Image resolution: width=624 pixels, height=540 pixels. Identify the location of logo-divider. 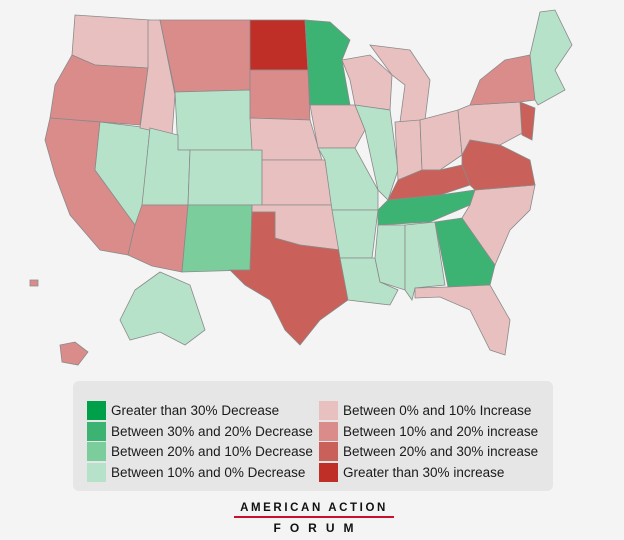
(314, 517).